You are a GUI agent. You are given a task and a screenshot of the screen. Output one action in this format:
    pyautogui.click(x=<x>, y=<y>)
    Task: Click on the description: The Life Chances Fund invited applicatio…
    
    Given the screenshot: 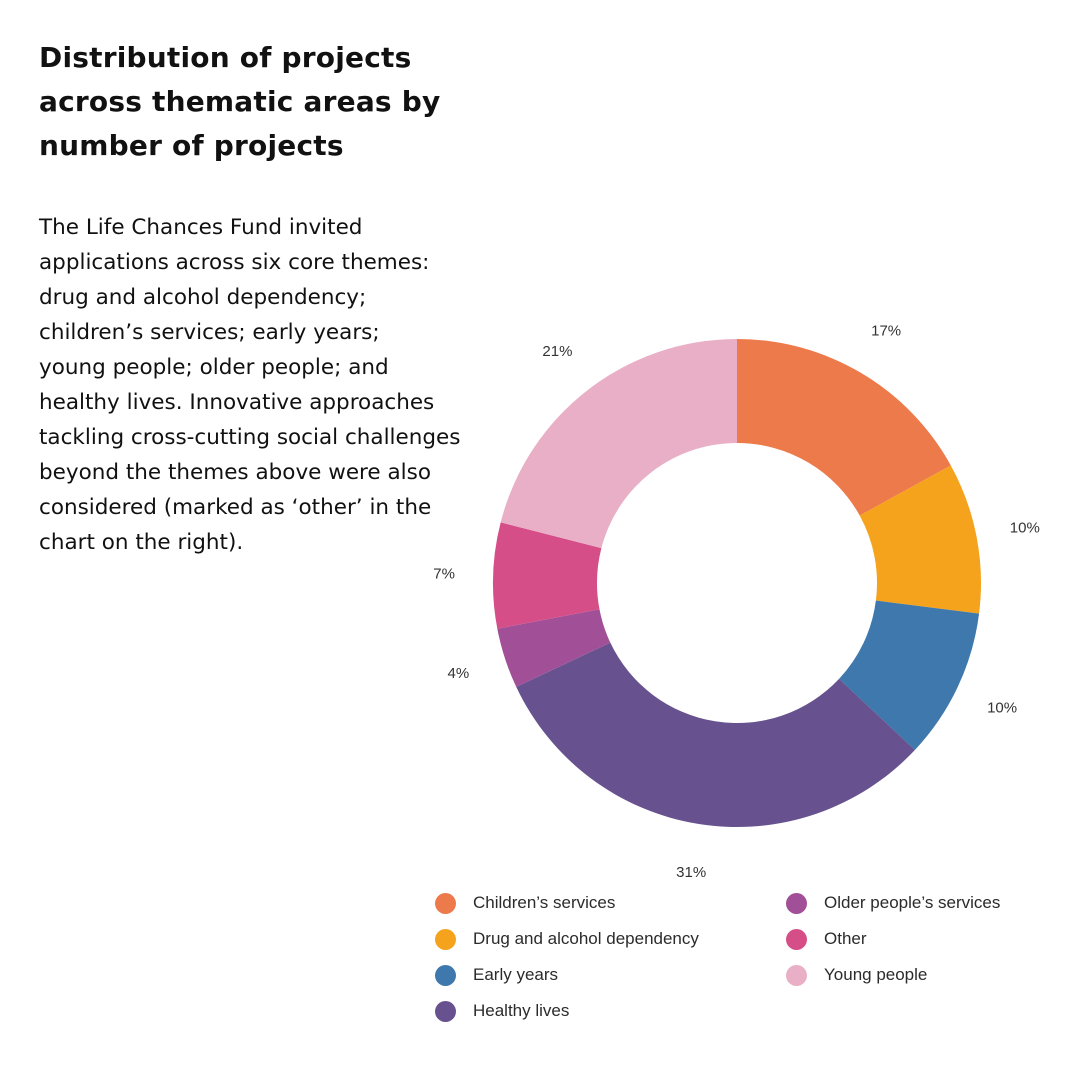 What is the action you would take?
    pyautogui.click(x=274, y=385)
    